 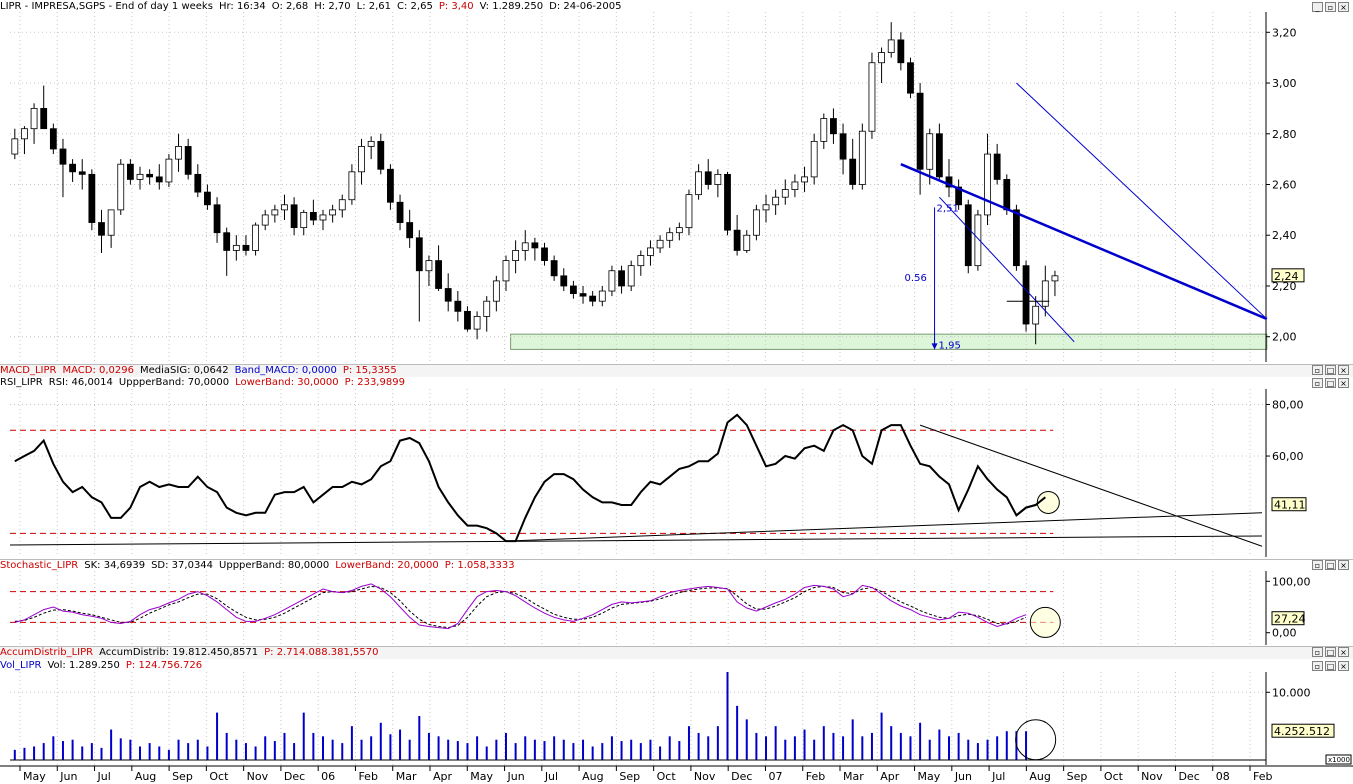 I want to click on stoch-highlight-circle, so click(x=1045, y=622).